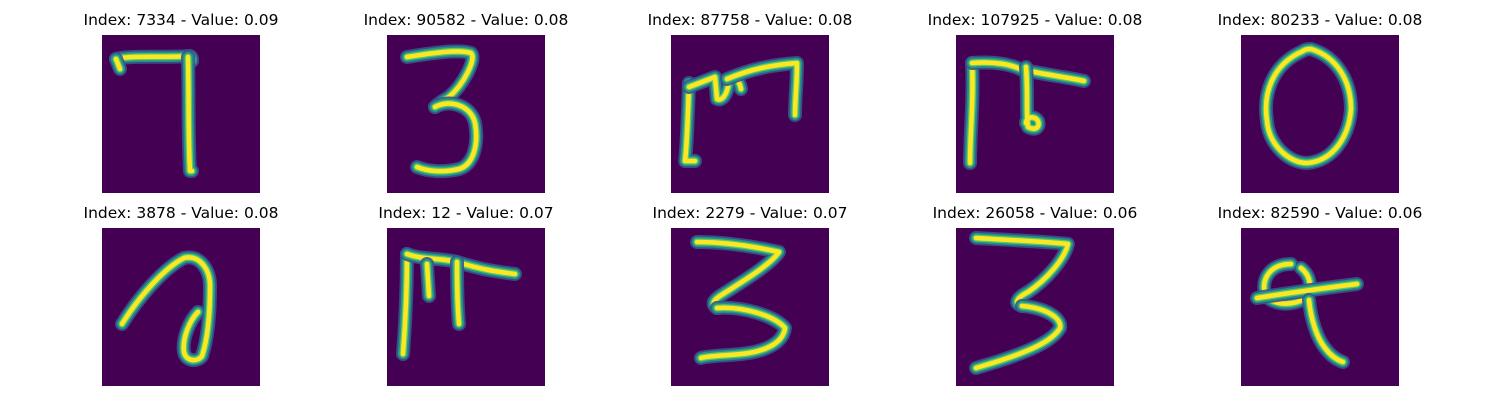 The height and width of the screenshot is (400, 1500). What do you see at coordinates (1320, 213) in the screenshot?
I see `panel-title: Index: 82590 - Value: 0.06` at bounding box center [1320, 213].